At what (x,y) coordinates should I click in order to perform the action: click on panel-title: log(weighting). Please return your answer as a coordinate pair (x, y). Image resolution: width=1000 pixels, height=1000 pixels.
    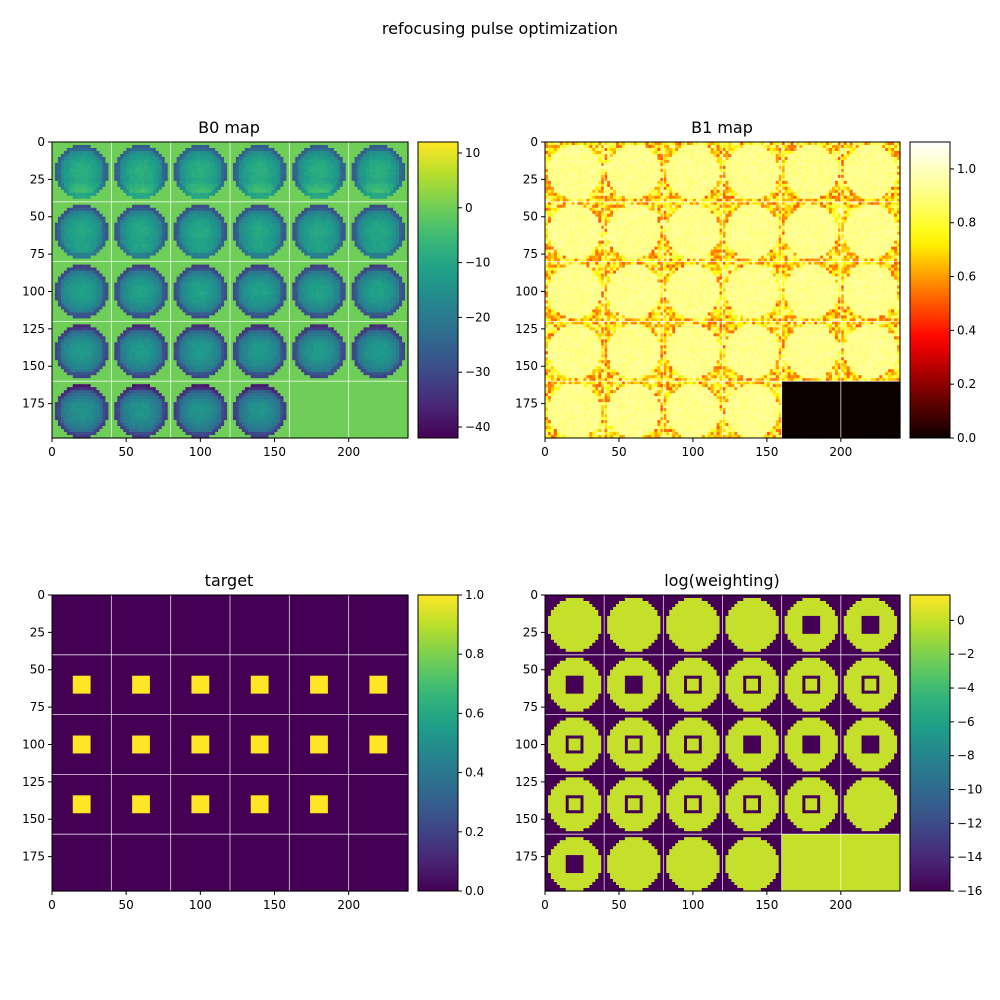
    Looking at the image, I should click on (722, 580).